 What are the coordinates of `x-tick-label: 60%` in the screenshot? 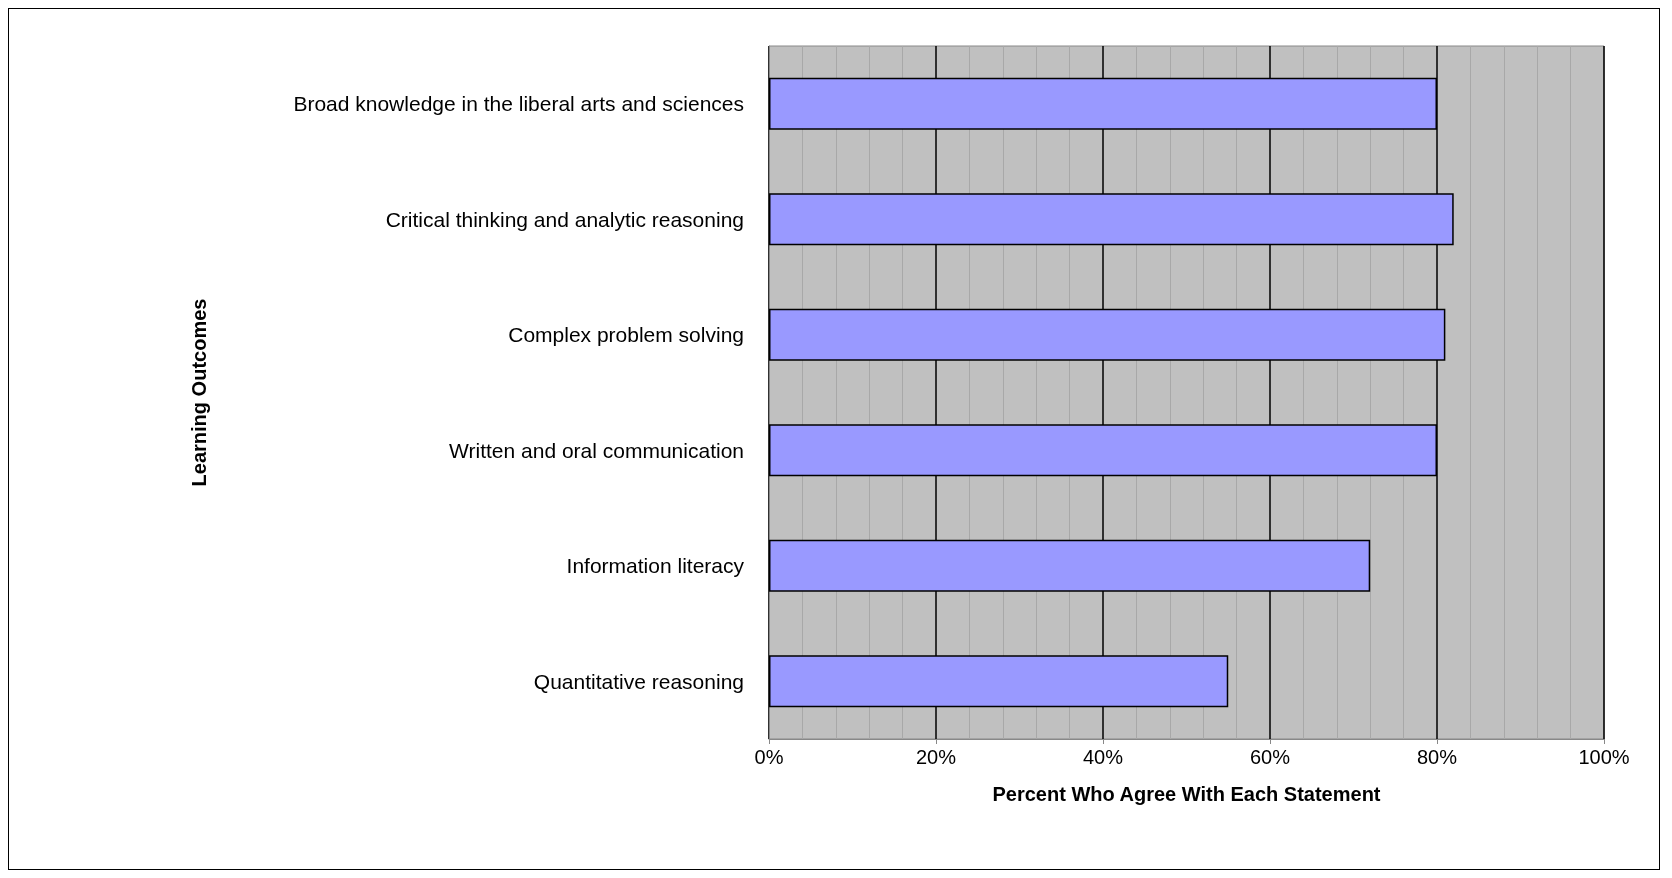 It's located at (1270, 757).